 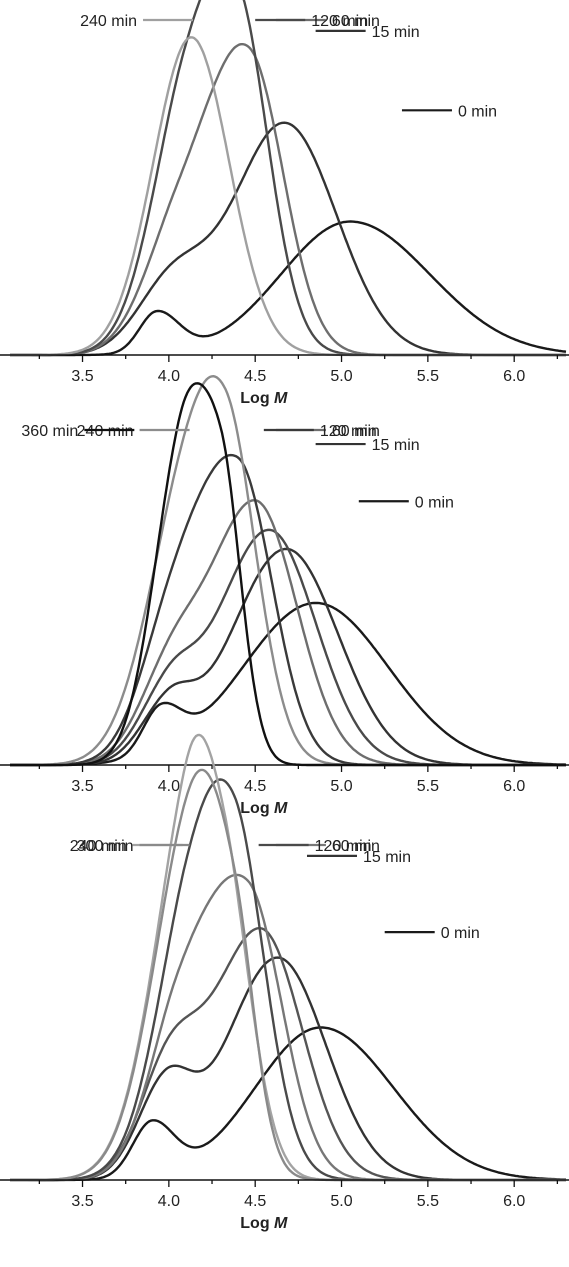 What do you see at coordinates (49, 431) in the screenshot?
I see `callout-label-360-min: 360 min` at bounding box center [49, 431].